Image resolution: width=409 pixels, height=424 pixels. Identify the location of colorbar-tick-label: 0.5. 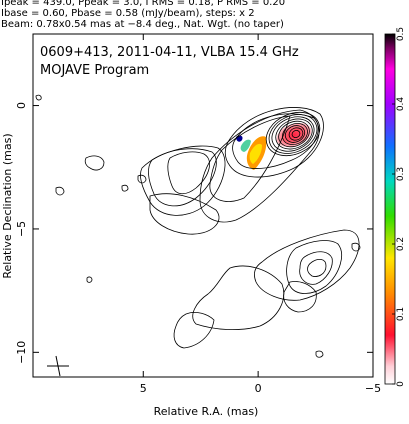
(401, 34).